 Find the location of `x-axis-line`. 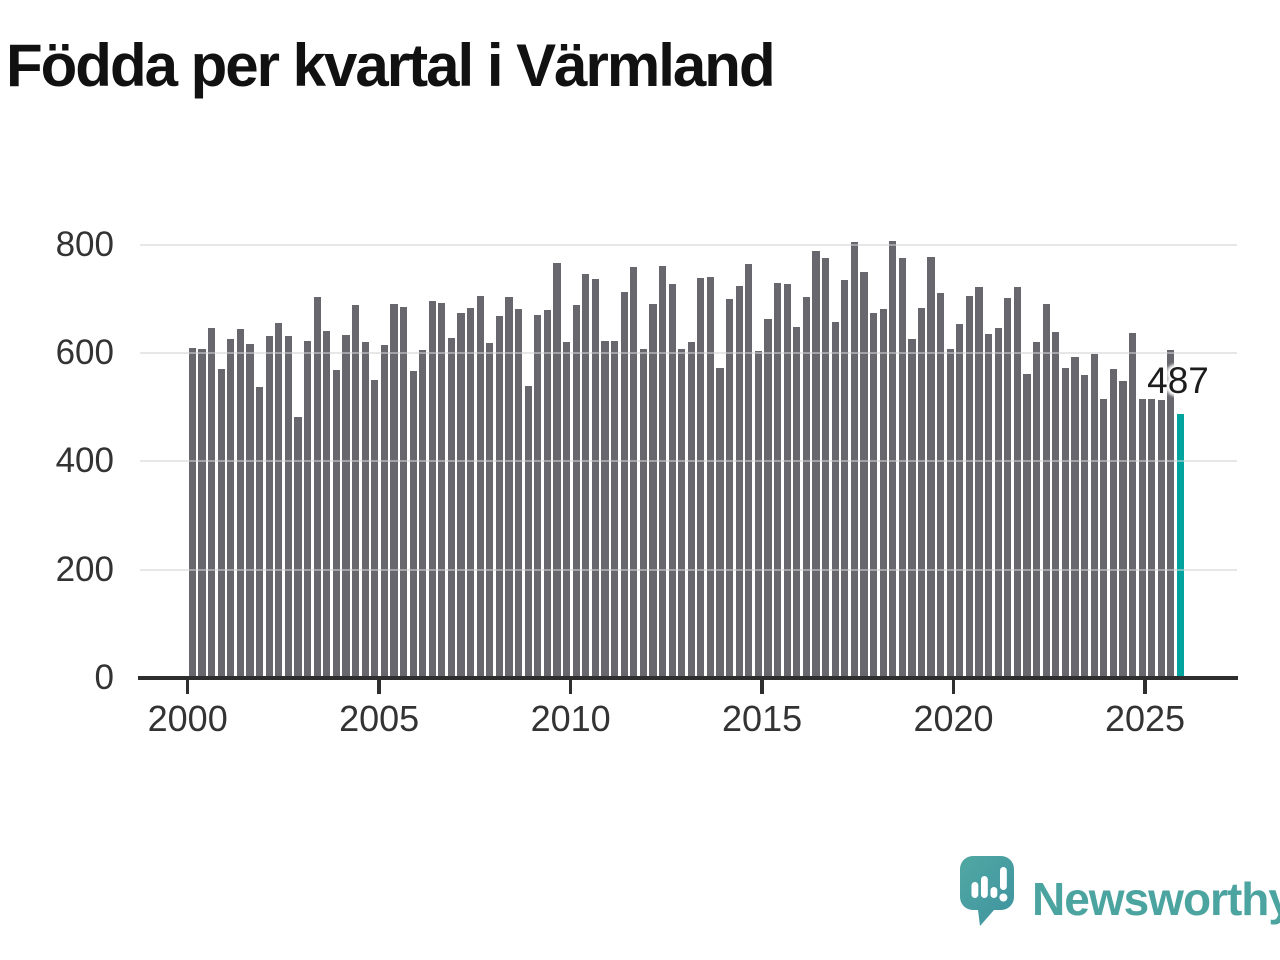

x-axis-line is located at coordinates (688, 678).